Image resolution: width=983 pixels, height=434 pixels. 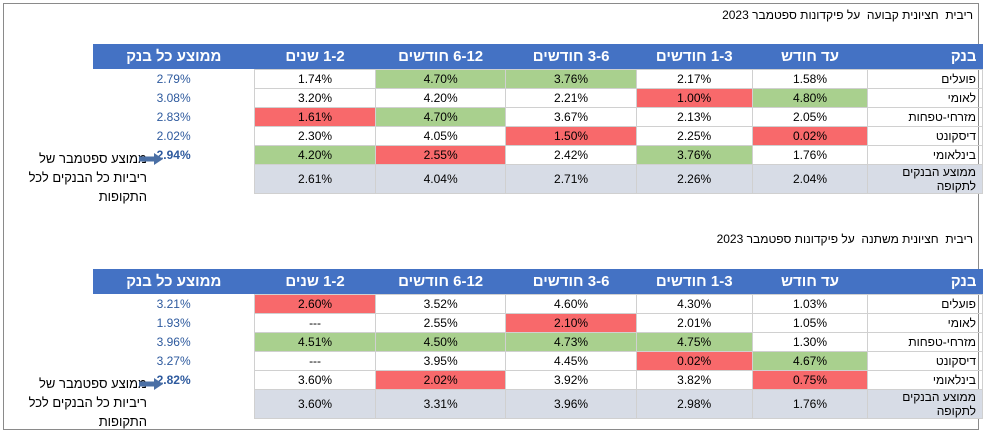 What do you see at coordinates (810, 403) in the screenshot?
I see `summary-cell: 1.76%` at bounding box center [810, 403].